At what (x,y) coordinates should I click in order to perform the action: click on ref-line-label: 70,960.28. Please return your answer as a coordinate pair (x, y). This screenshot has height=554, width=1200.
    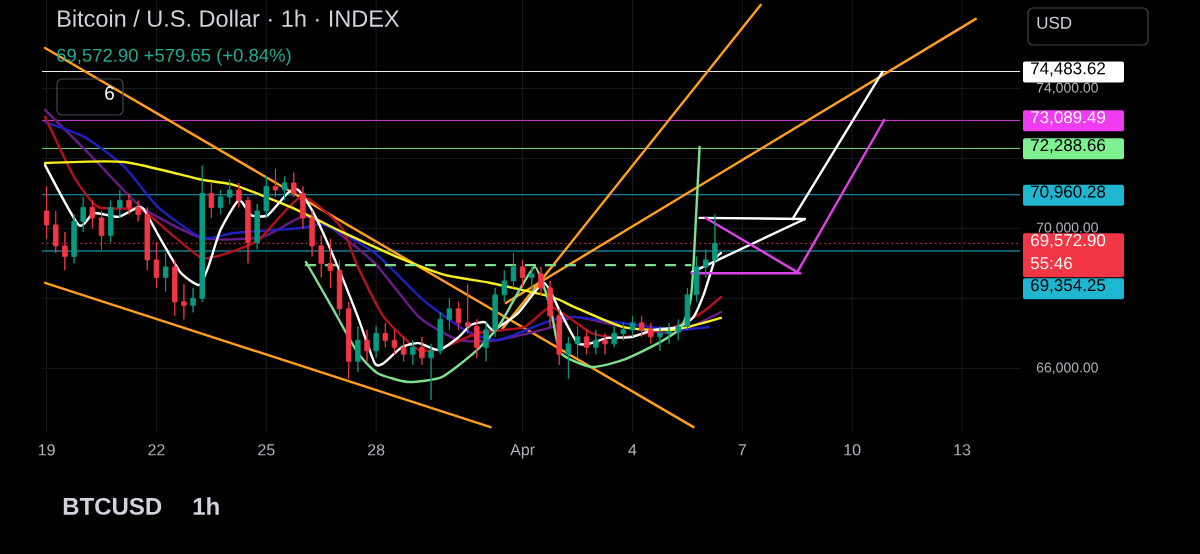
    Looking at the image, I should click on (1068, 192).